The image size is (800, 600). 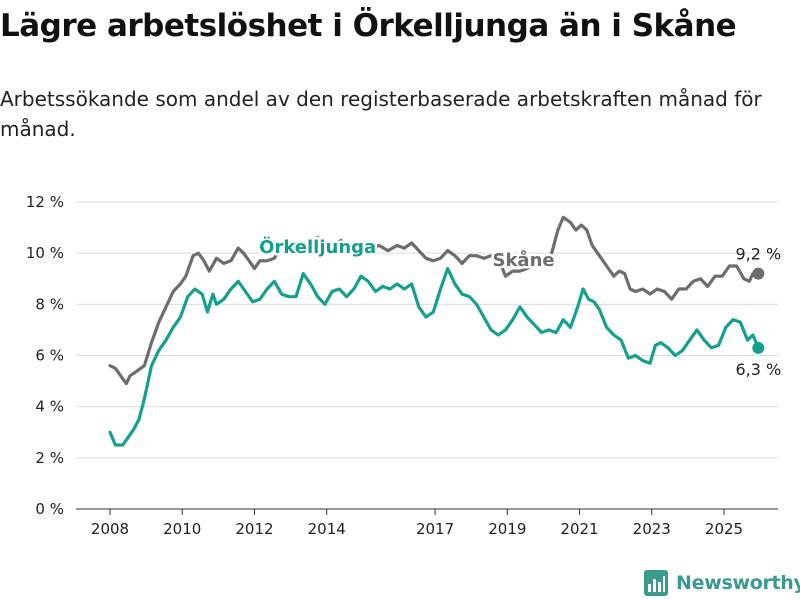 I want to click on newsworthy-chart-icon, so click(x=656, y=583).